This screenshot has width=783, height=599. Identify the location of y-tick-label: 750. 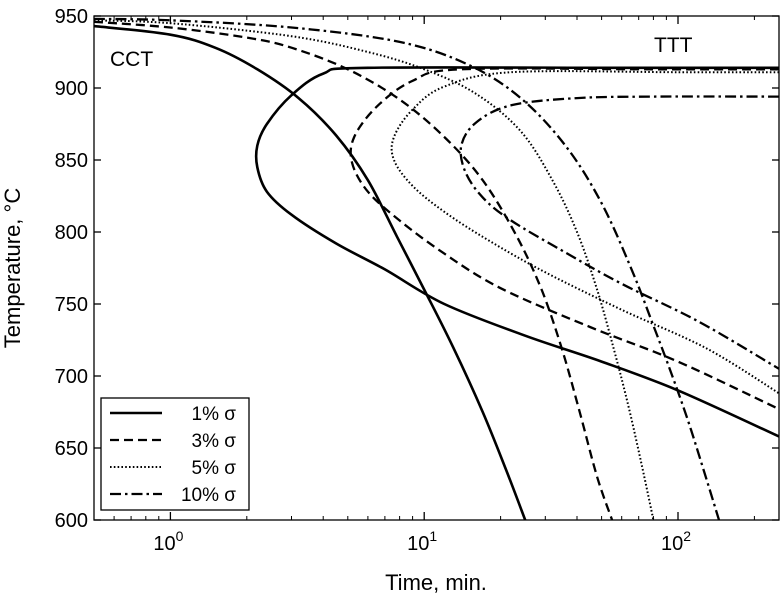
(71, 305).